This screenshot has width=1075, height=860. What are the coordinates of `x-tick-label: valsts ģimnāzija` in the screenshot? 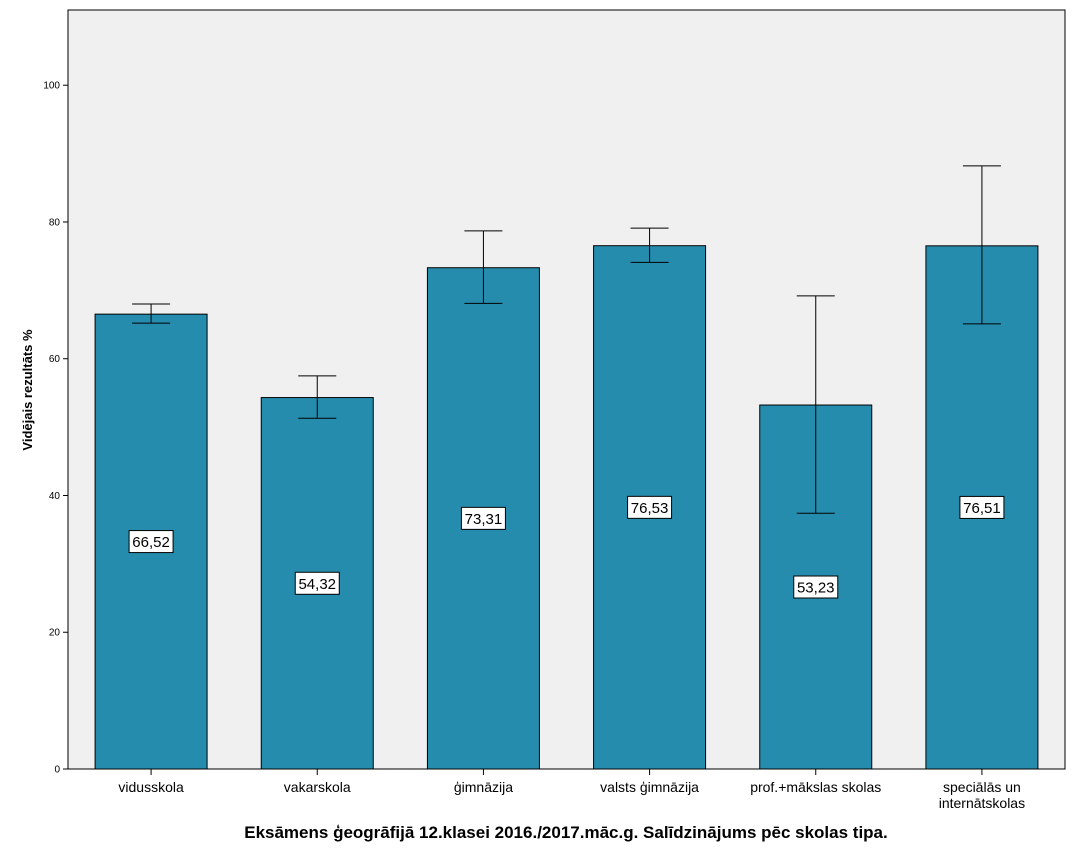 It's located at (649, 787).